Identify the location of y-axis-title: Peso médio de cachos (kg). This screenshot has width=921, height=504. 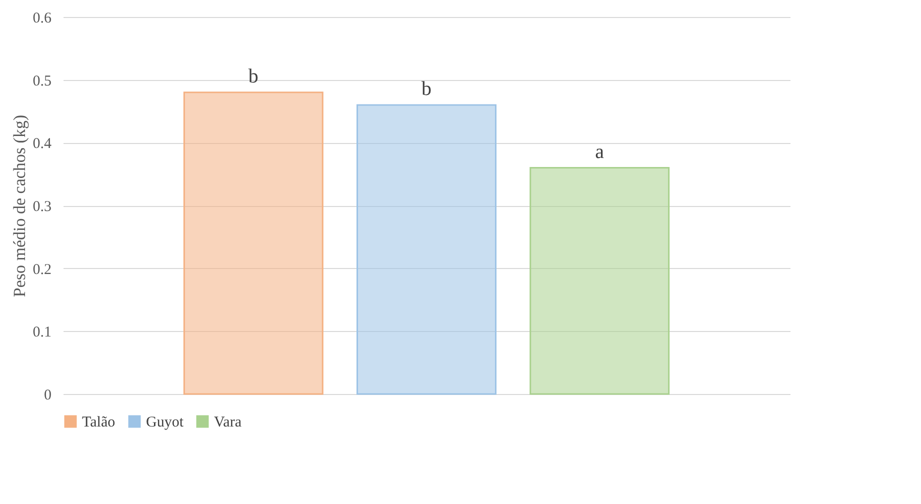
(19, 206).